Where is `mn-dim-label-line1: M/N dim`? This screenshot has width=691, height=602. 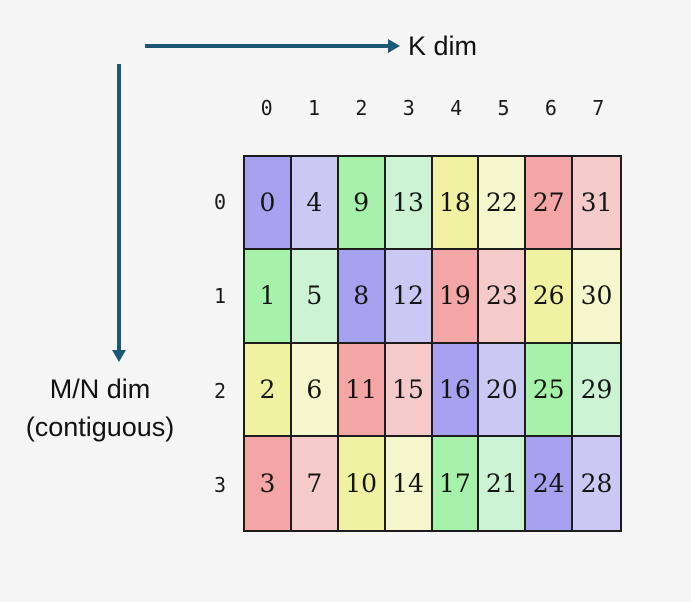 mn-dim-label-line1: M/N dim is located at coordinates (100, 389).